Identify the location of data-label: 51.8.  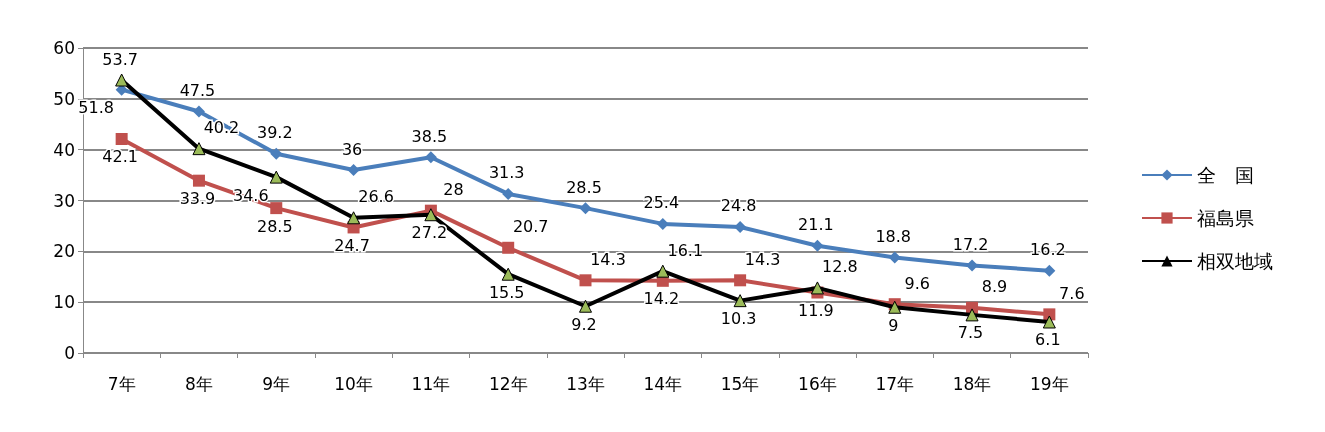
(96, 108).